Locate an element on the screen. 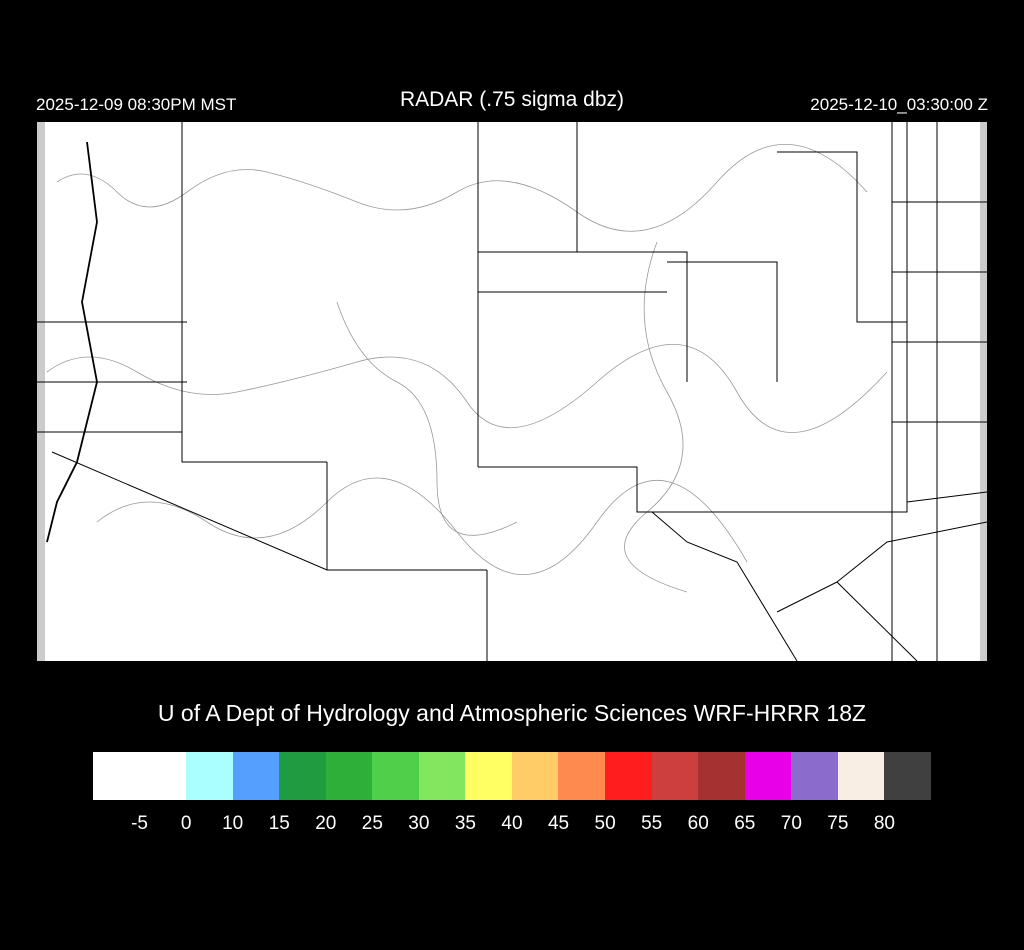 This screenshot has height=950, width=1024. colorbar-label: 35 is located at coordinates (465, 823).